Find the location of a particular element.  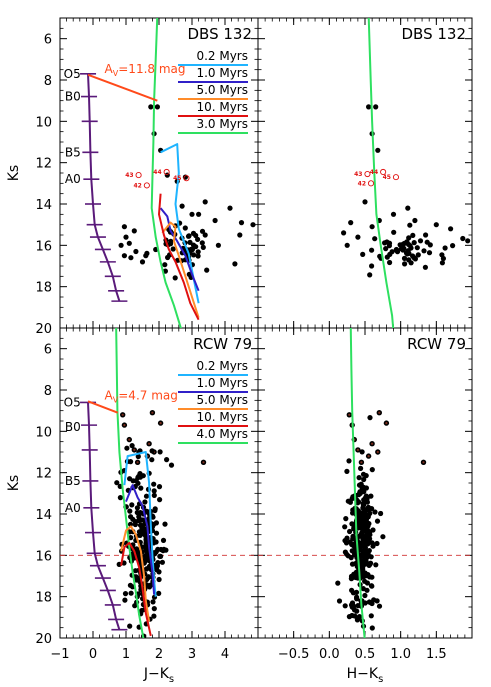

spectral-type-label: B0 is located at coordinates (73, 97).